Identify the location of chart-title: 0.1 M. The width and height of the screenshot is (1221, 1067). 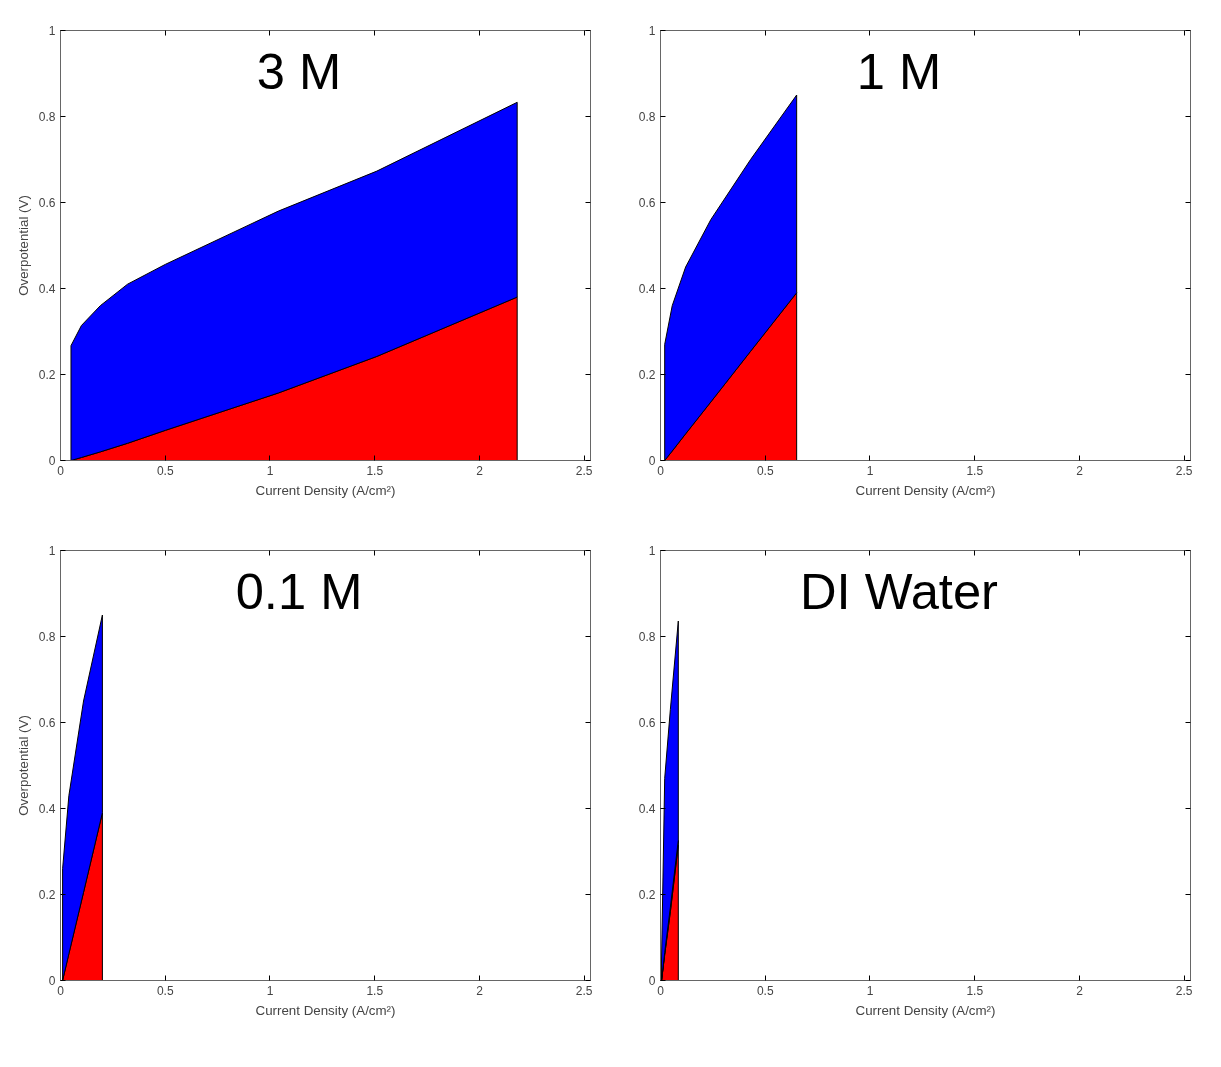
(299, 592).